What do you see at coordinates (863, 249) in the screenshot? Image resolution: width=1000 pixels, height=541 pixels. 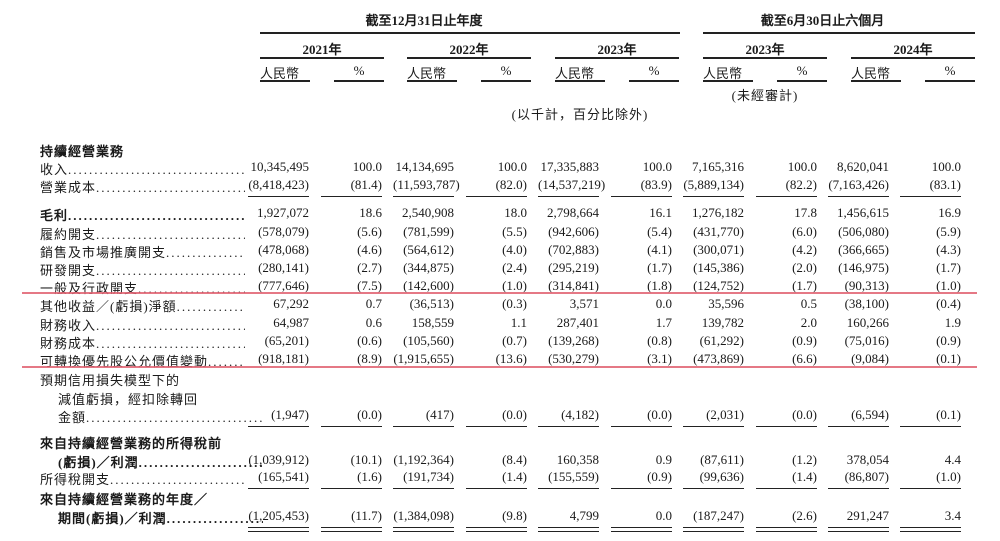 I see `amount-cell: (366,665)` at bounding box center [863, 249].